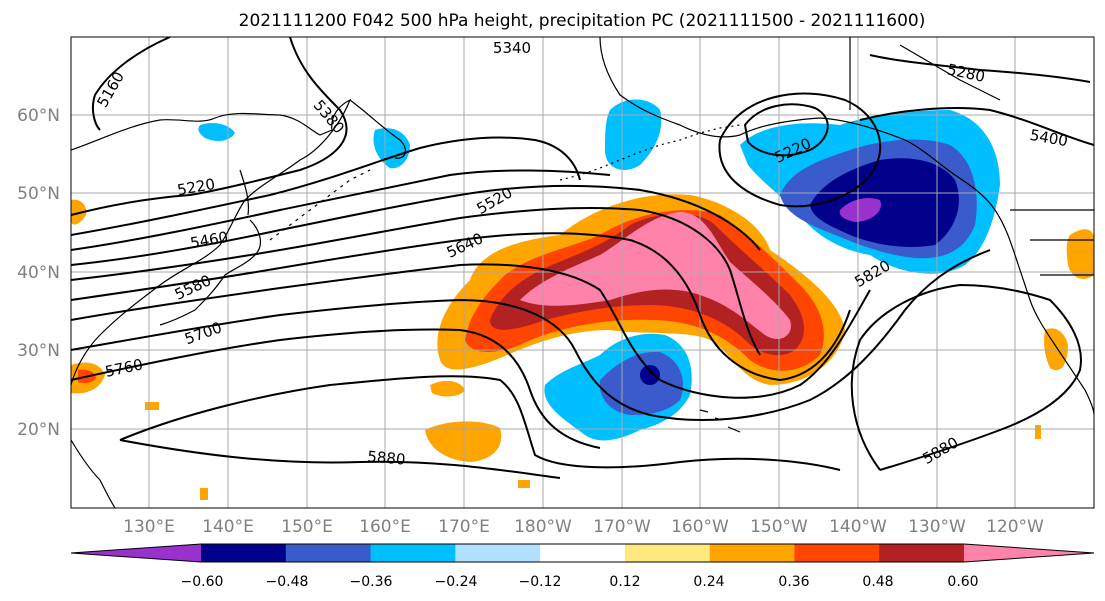 The image size is (1105, 601). What do you see at coordinates (1029, 553) in the screenshot?
I see `colorbar-extend-max` at bounding box center [1029, 553].